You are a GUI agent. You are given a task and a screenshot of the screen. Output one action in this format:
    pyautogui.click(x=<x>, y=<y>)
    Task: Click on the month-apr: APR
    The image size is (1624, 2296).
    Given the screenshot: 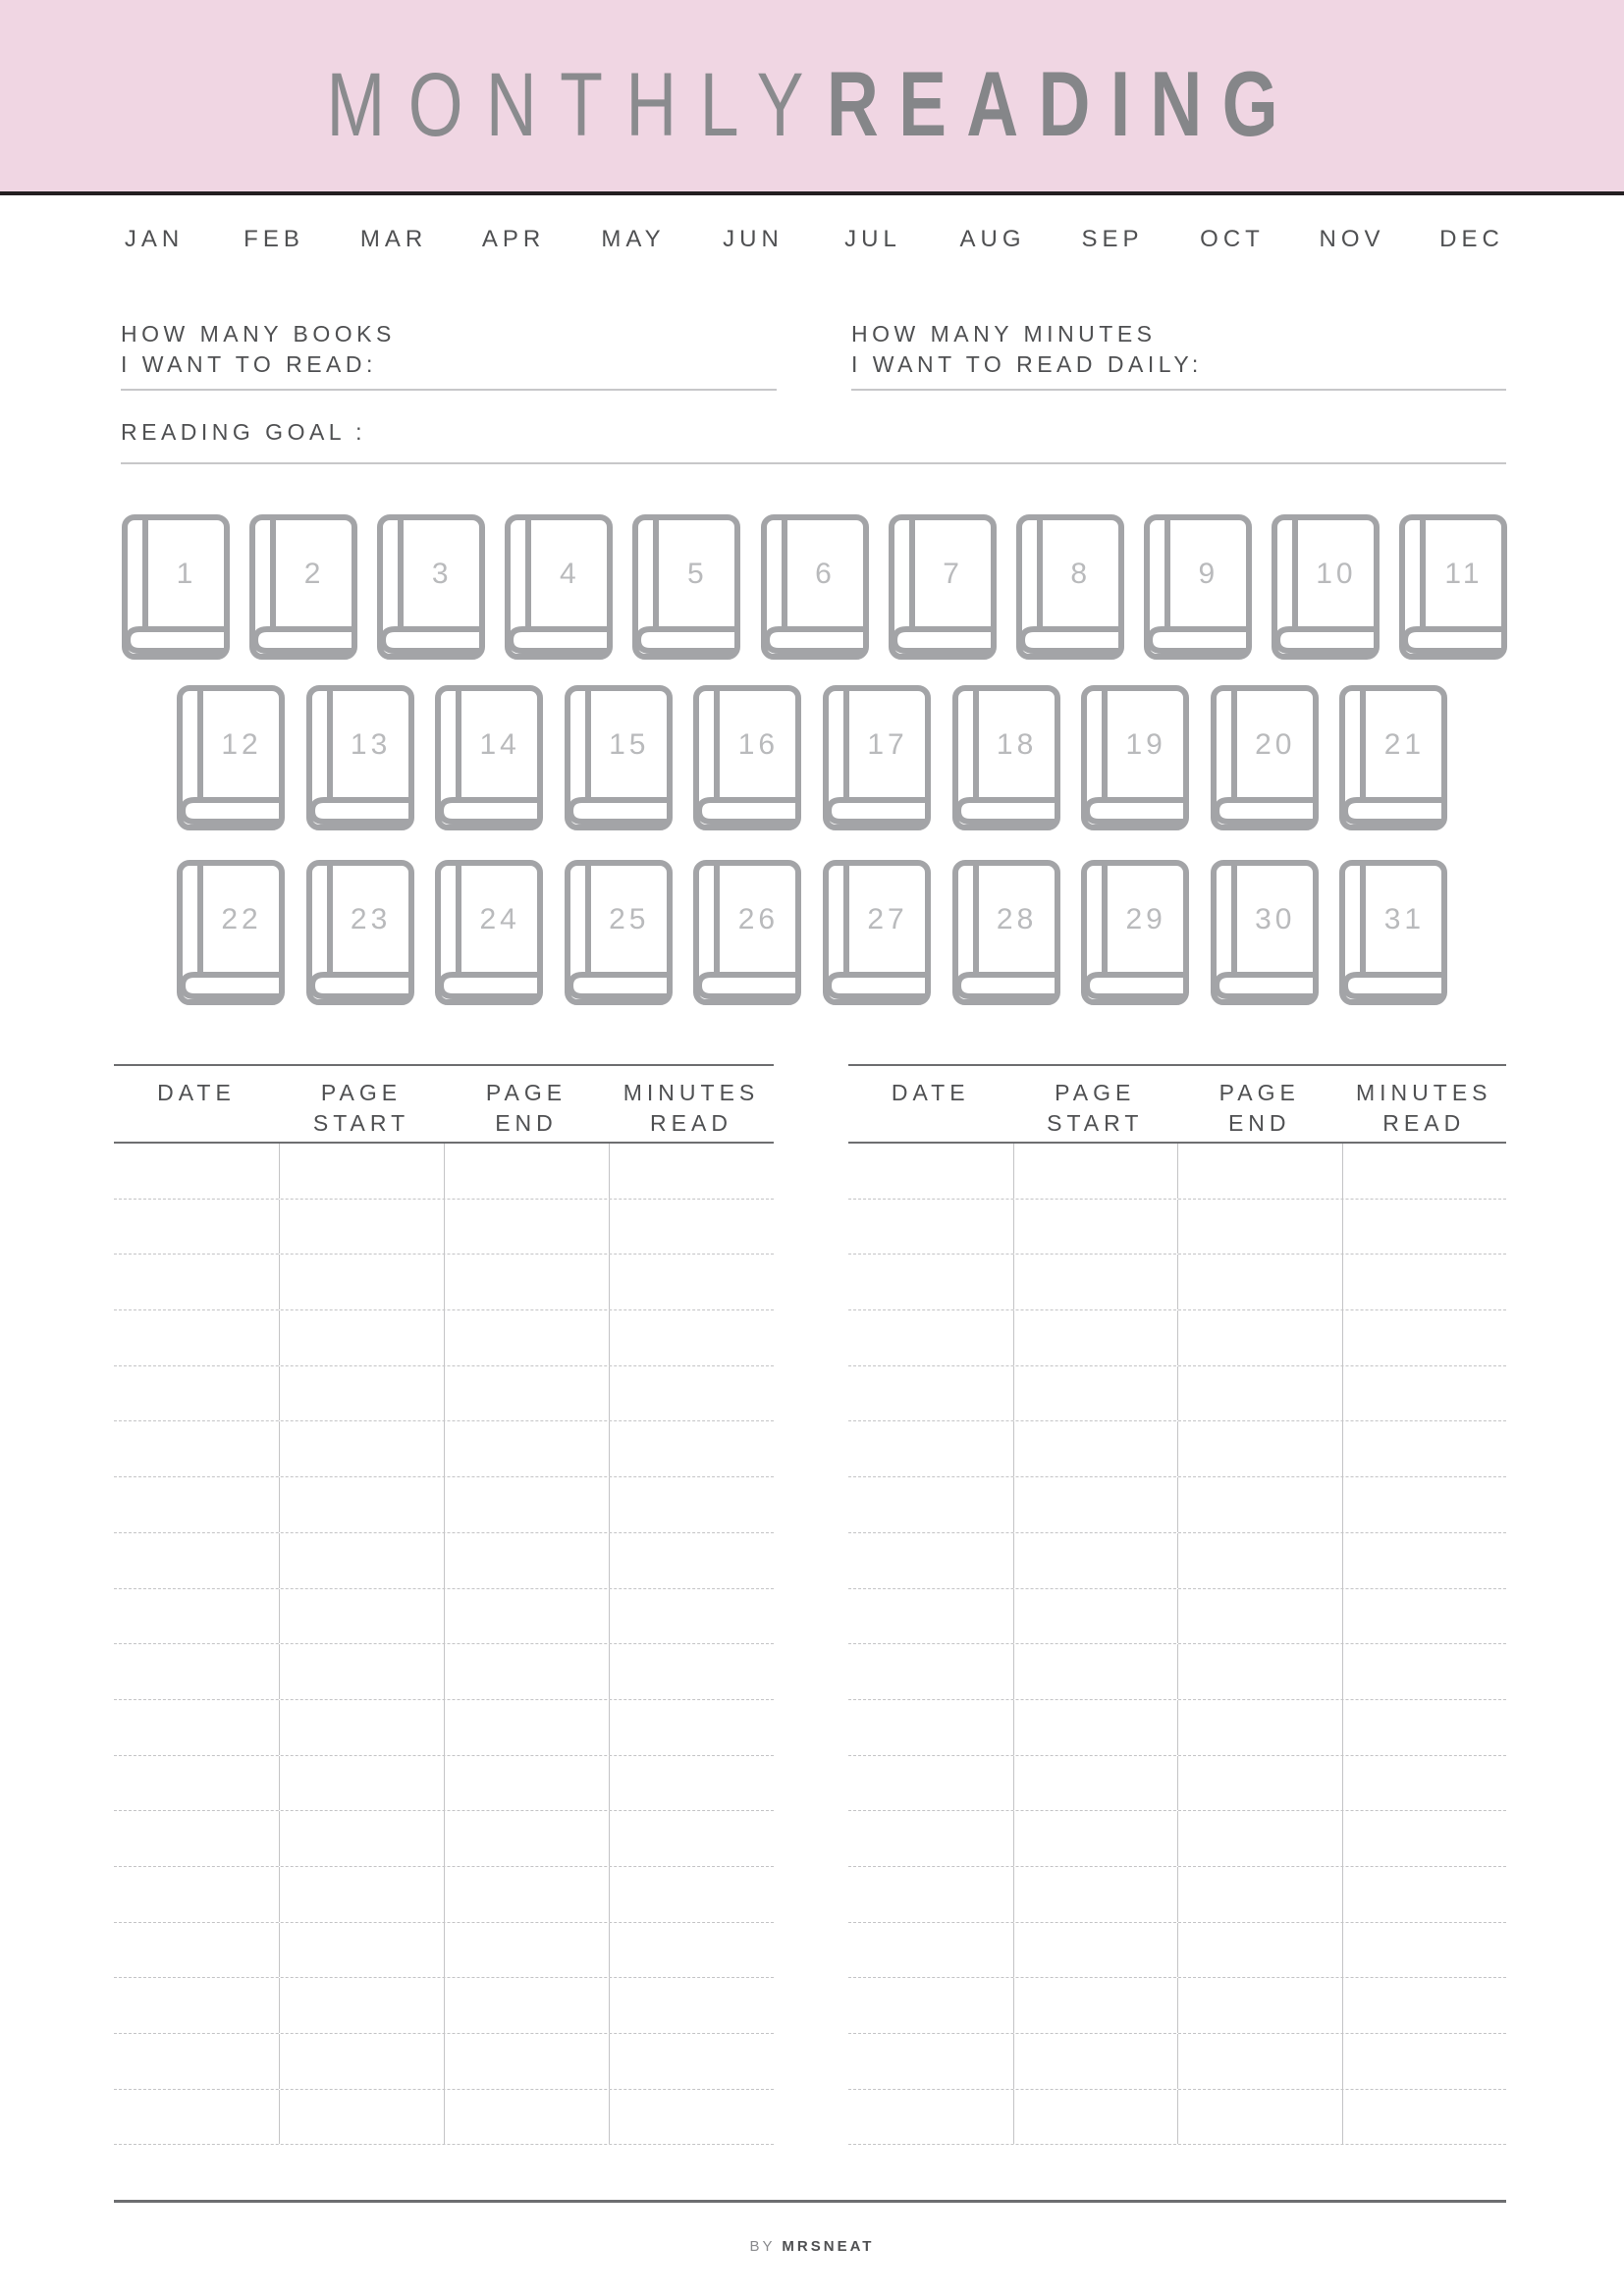 What is the action you would take?
    pyautogui.click(x=513, y=239)
    